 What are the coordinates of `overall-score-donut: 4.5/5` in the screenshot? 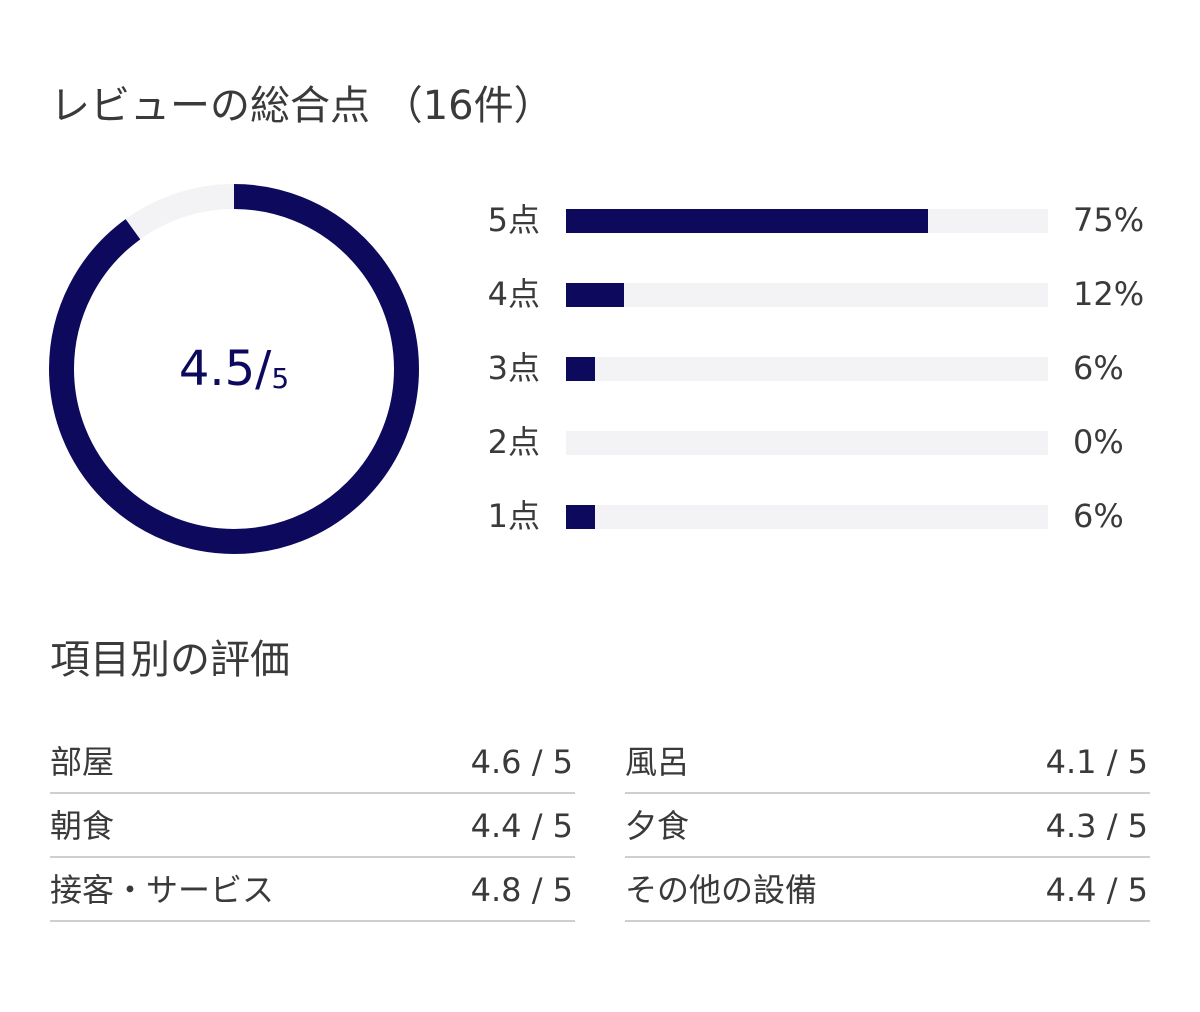 It's located at (234, 369).